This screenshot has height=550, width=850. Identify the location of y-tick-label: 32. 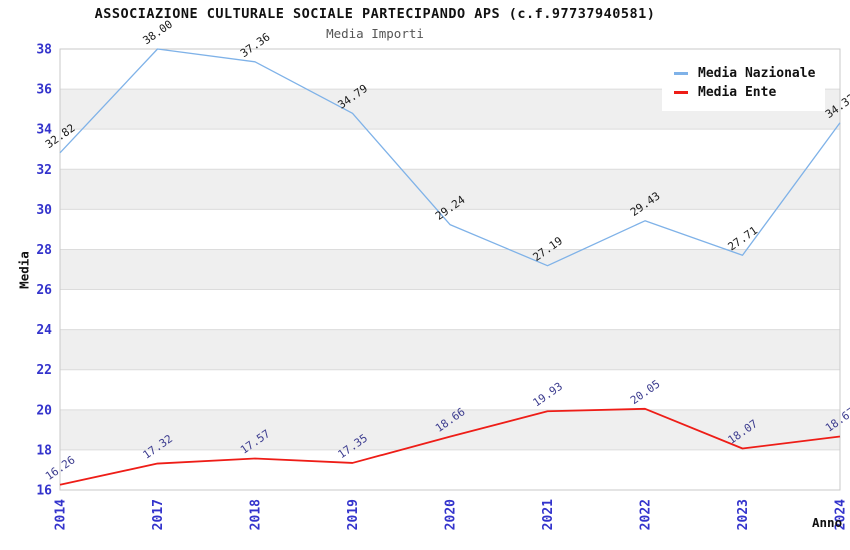
(44, 170).